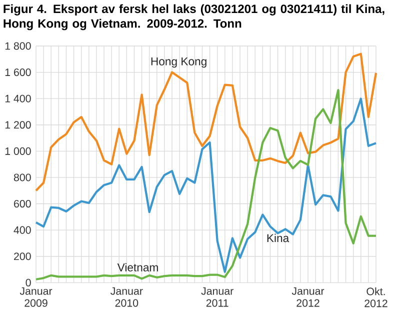 Image resolution: width=400 pixels, height=320 pixels. Describe the element at coordinates (22, 230) in the screenshot. I see `y-tick-label: 400` at that location.